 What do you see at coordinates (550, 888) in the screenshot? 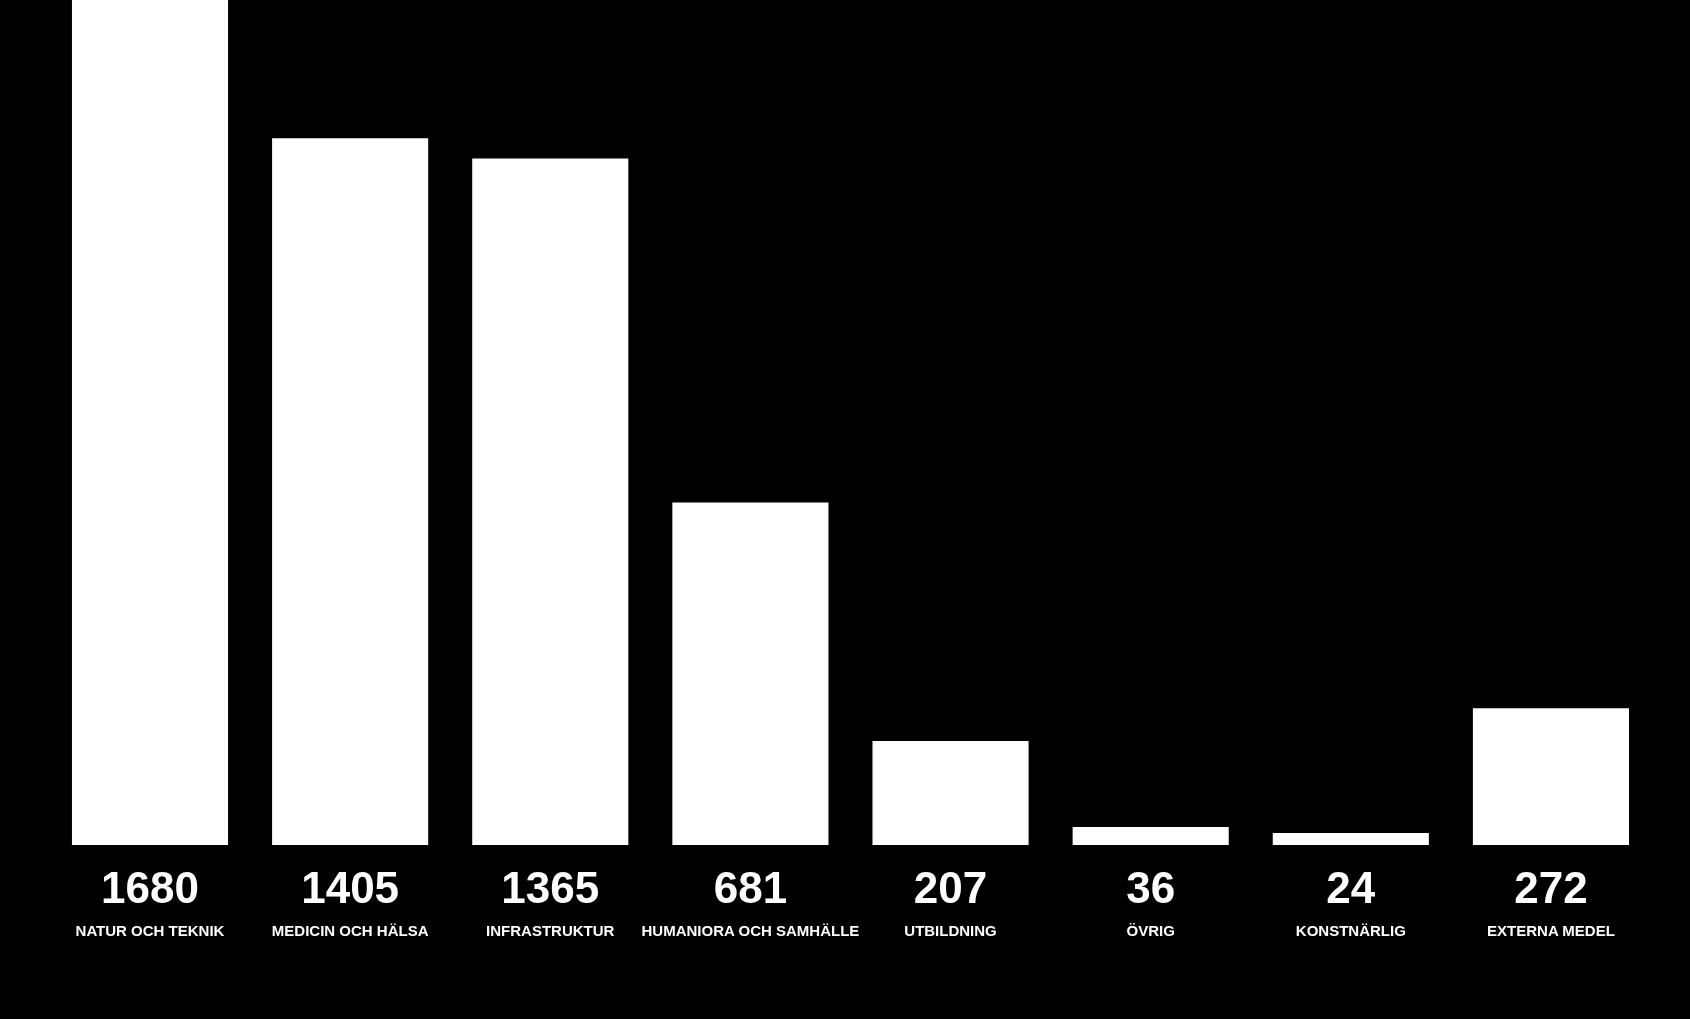
I see `data-label: 1365` at bounding box center [550, 888].